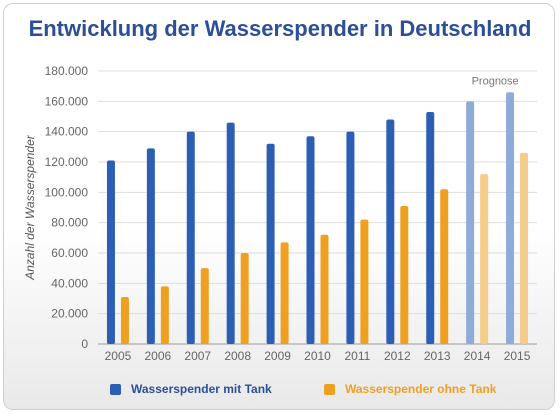 The height and width of the screenshot is (415, 560). What do you see at coordinates (190, 237) in the screenshot?
I see `bar-mit-tank-2007` at bounding box center [190, 237].